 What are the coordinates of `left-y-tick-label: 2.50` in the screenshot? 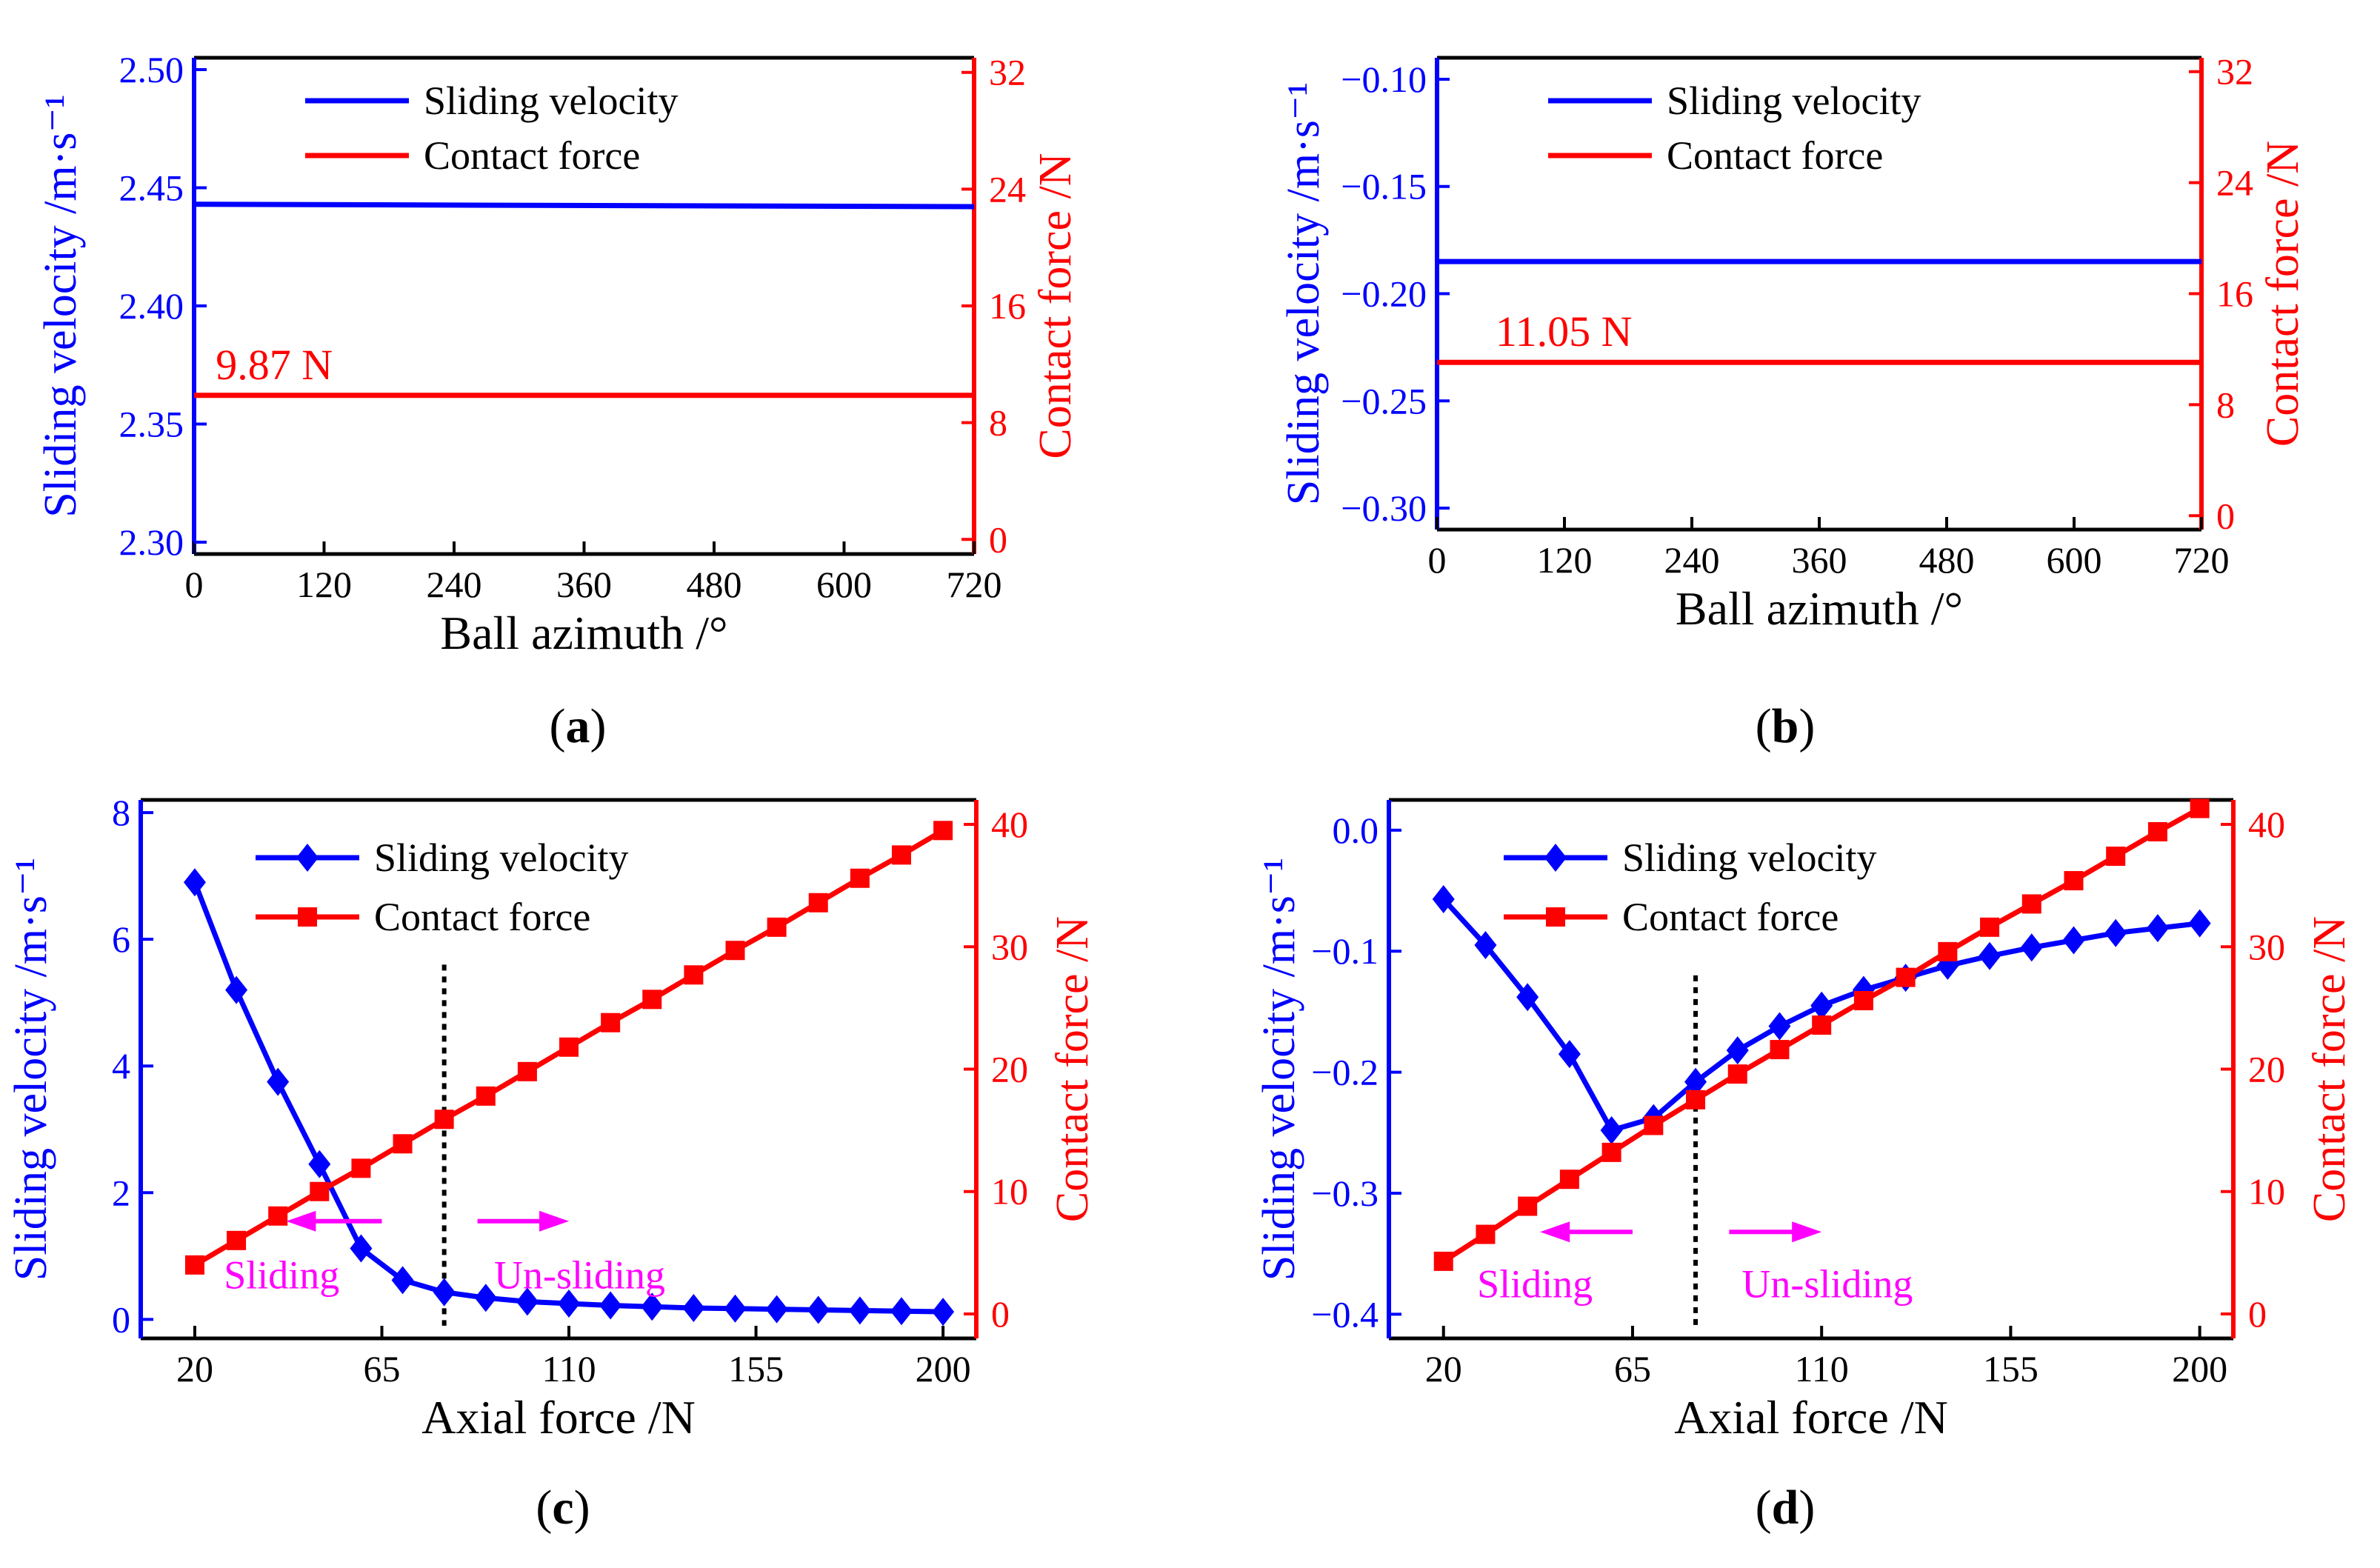 It's located at (151, 69).